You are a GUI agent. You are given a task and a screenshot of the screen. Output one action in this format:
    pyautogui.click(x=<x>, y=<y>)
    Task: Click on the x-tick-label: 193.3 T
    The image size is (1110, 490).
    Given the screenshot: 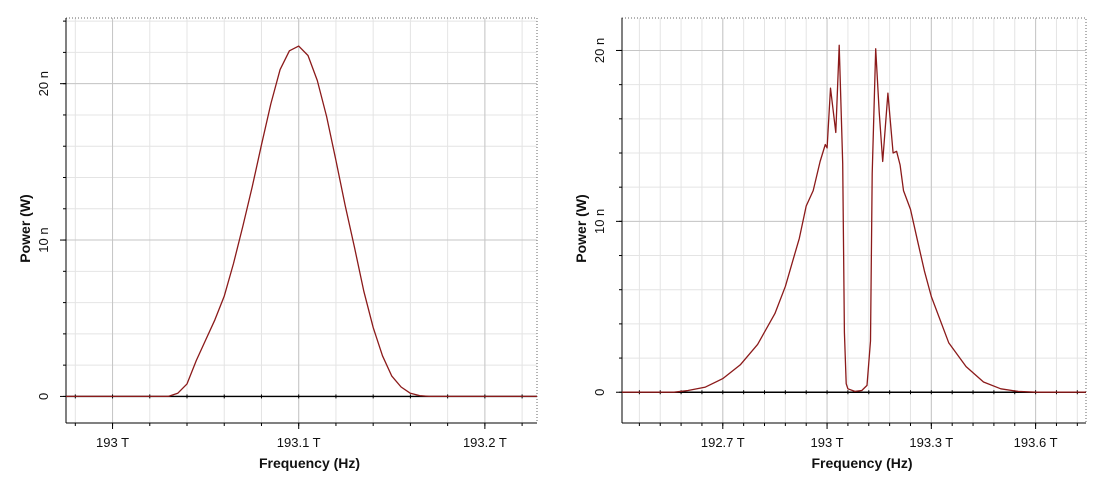 What is the action you would take?
    pyautogui.click(x=931, y=442)
    